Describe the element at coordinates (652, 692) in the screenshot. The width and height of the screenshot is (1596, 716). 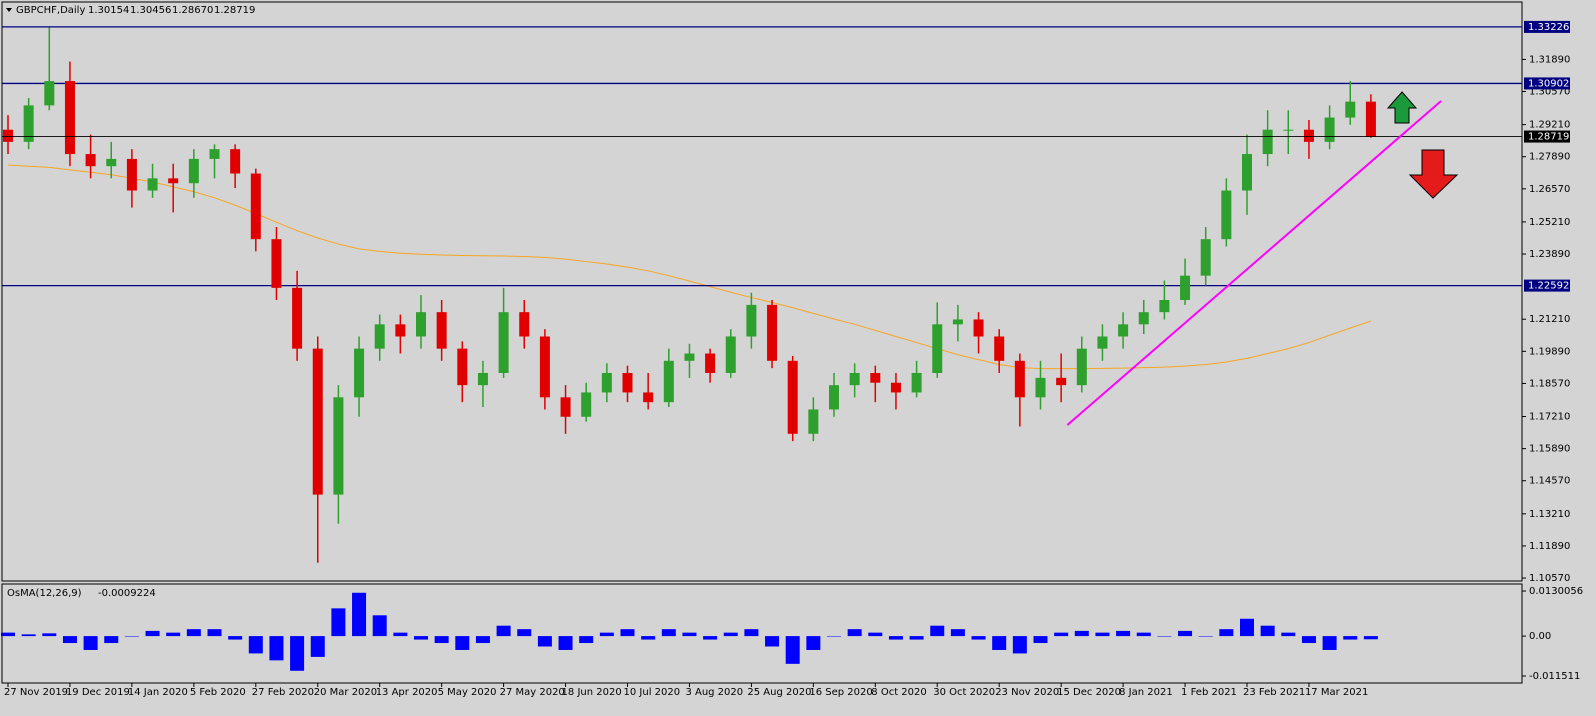
I see `x-tick-label: 10 Jul 2020` at that location.